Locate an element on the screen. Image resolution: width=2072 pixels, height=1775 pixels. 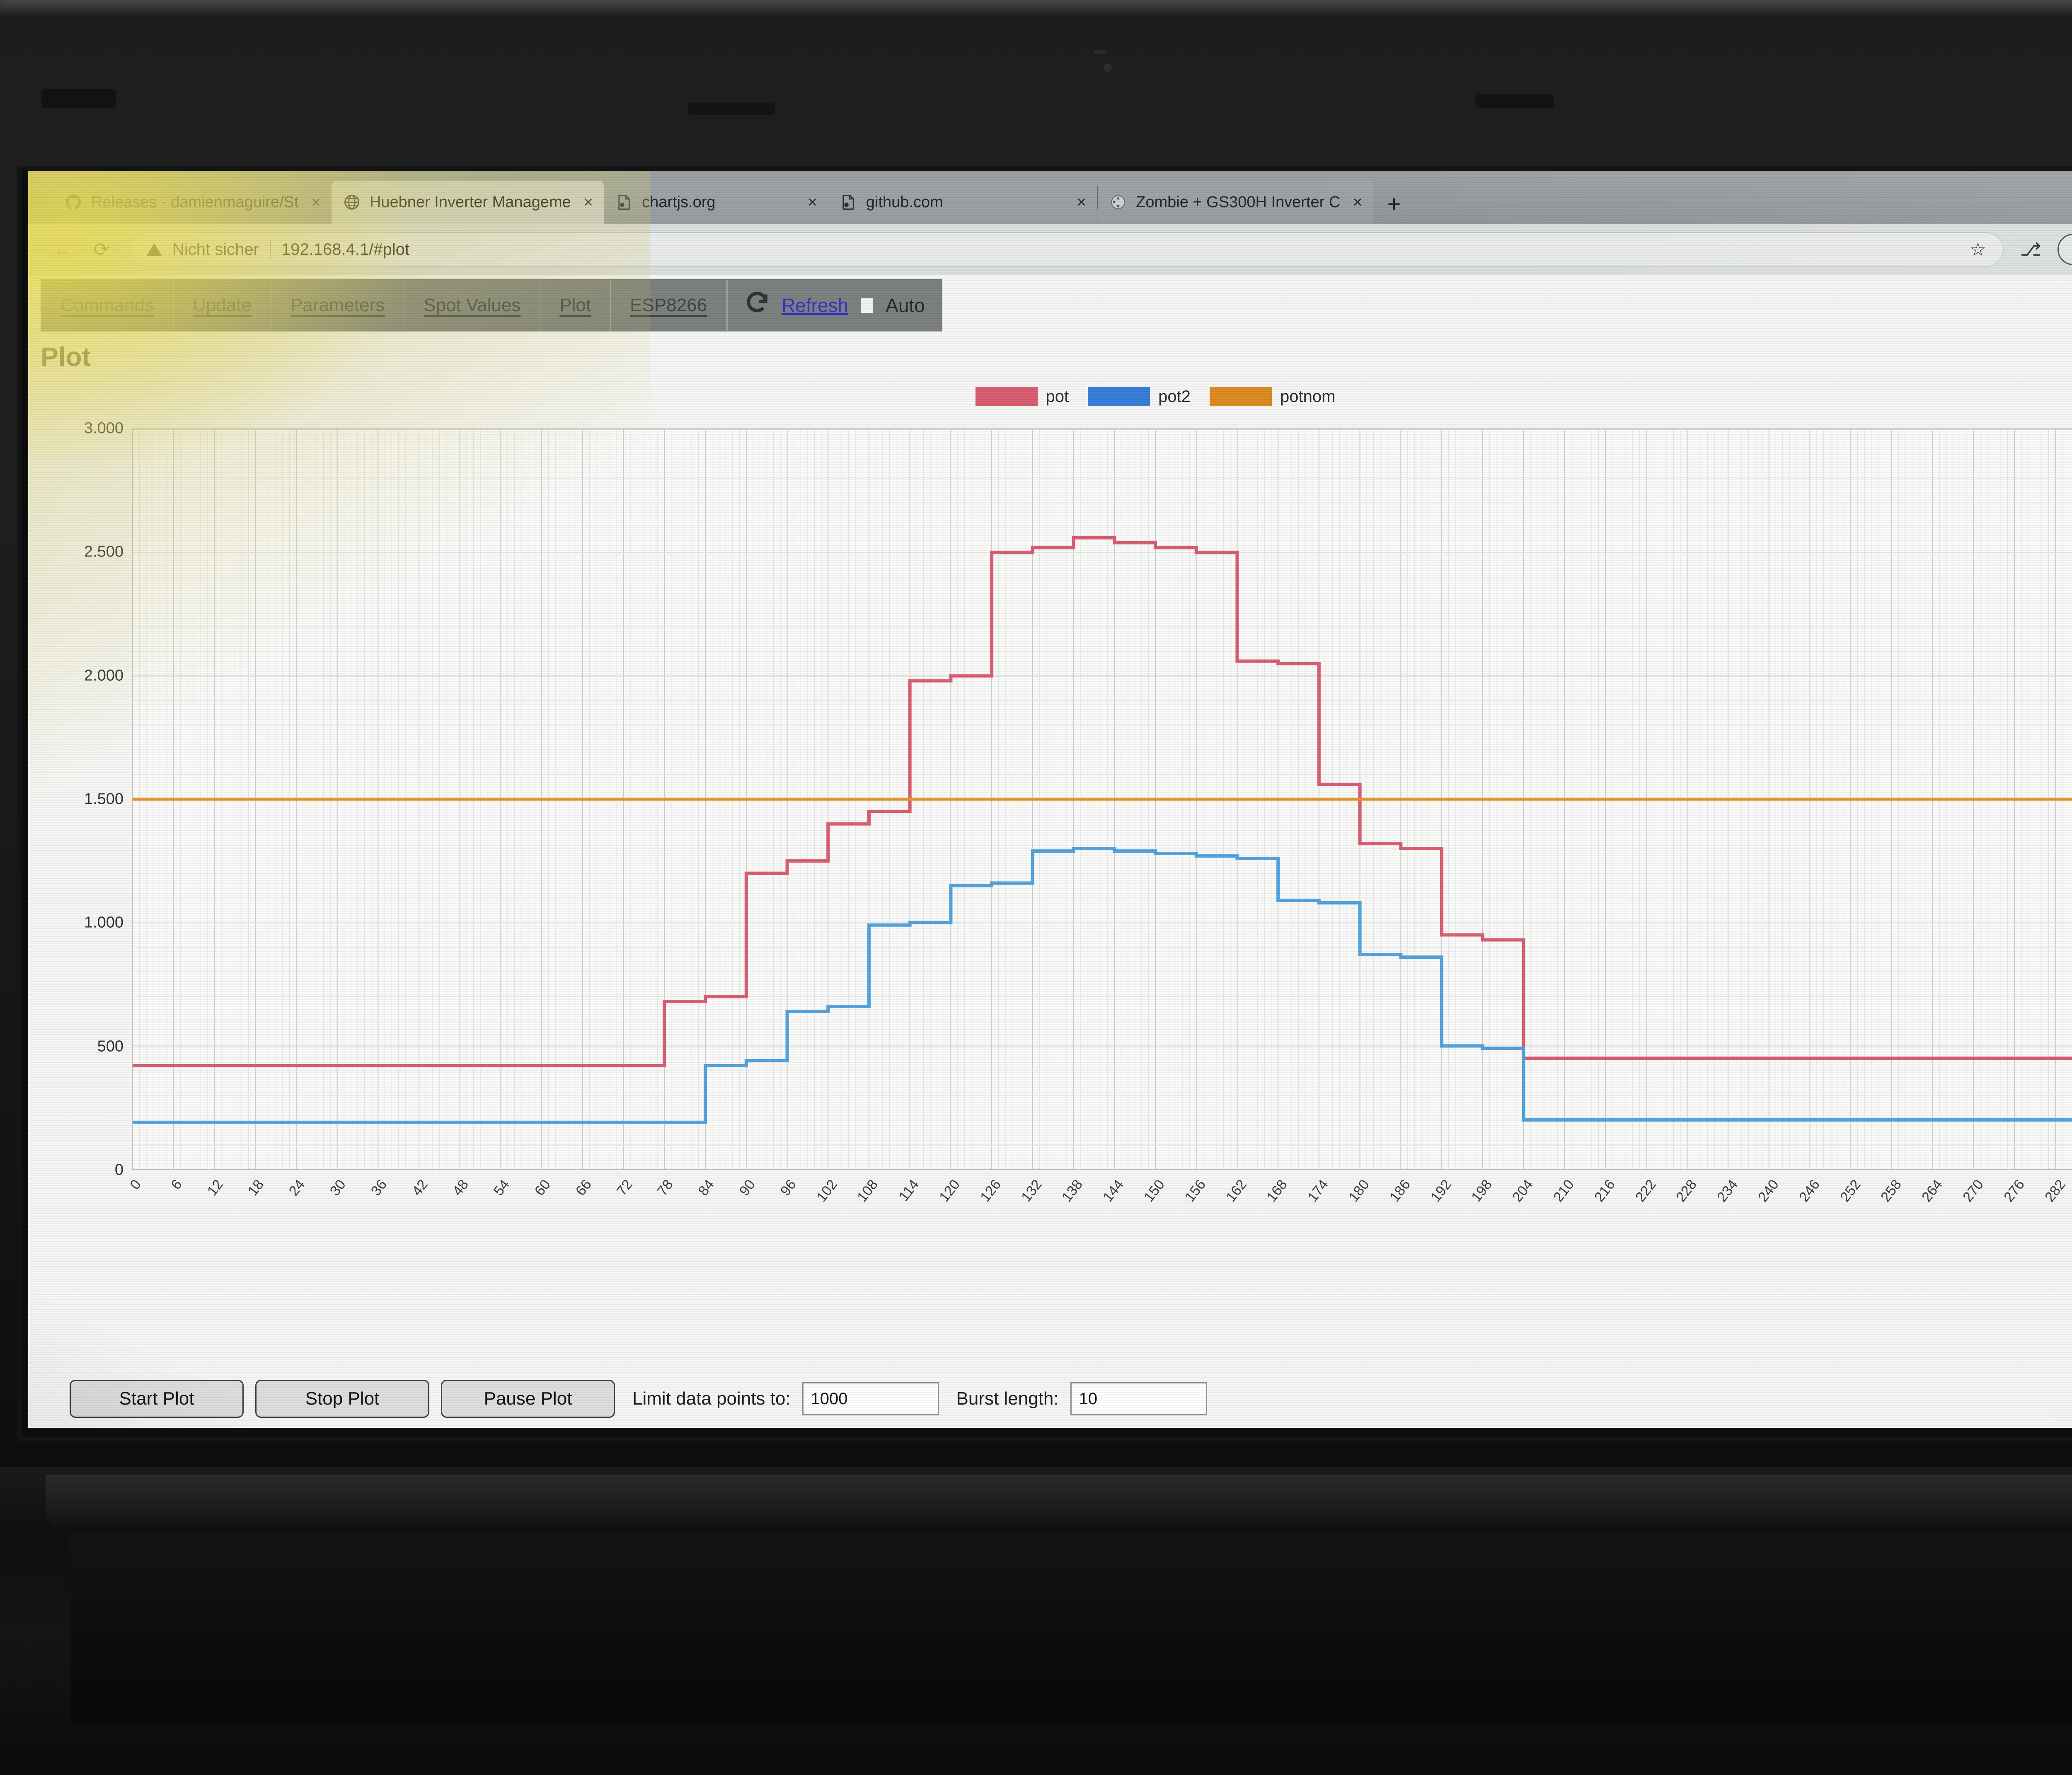
x-axis-tick: 222 is located at coordinates (1645, 1191).